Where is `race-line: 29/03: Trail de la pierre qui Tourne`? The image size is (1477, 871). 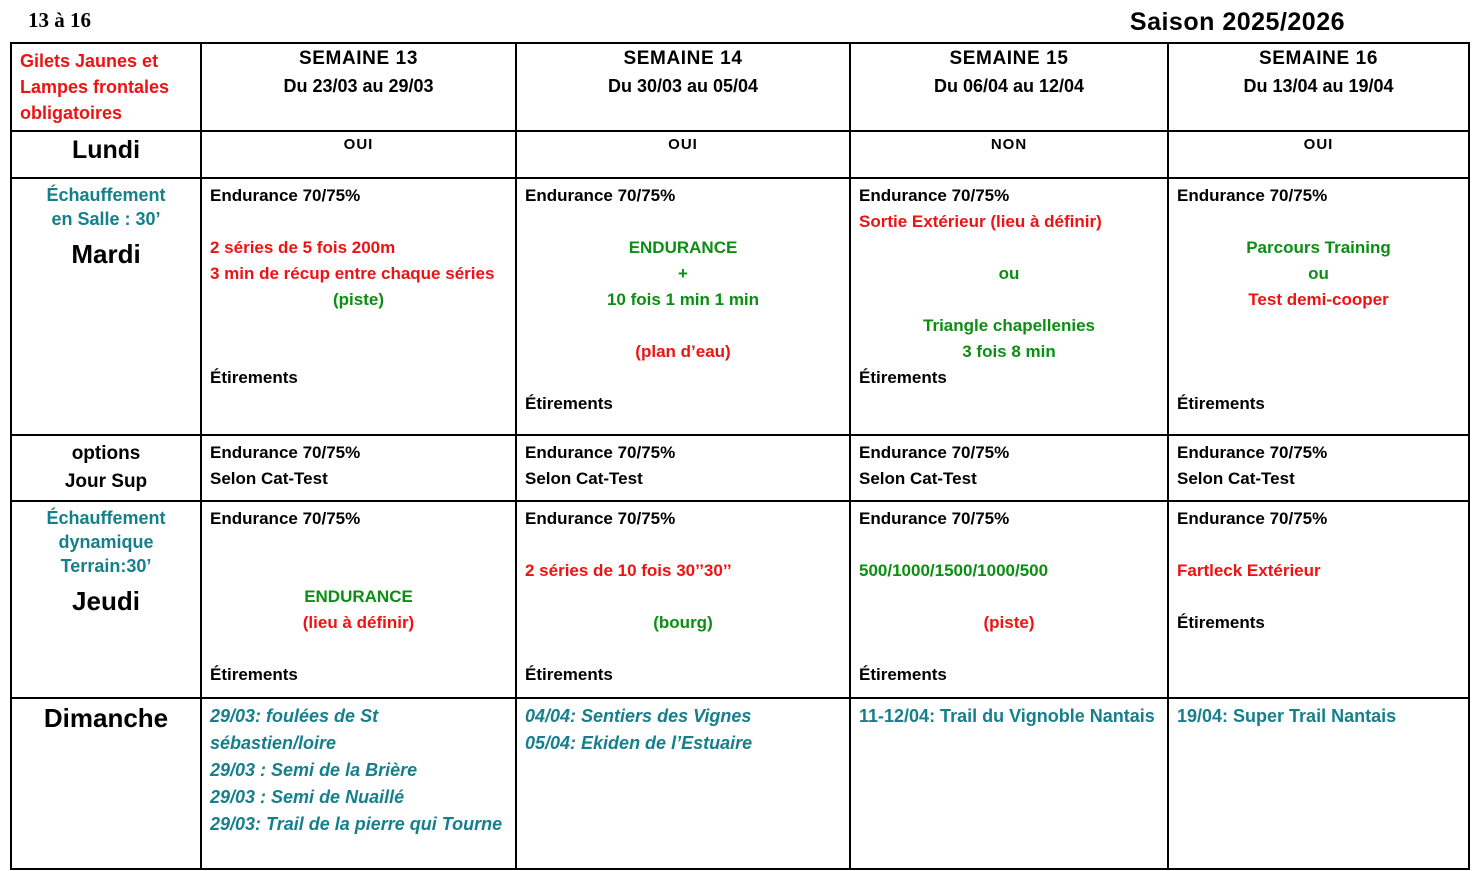
race-line: 29/03: Trail de la pierre qui Tourne is located at coordinates (356, 824).